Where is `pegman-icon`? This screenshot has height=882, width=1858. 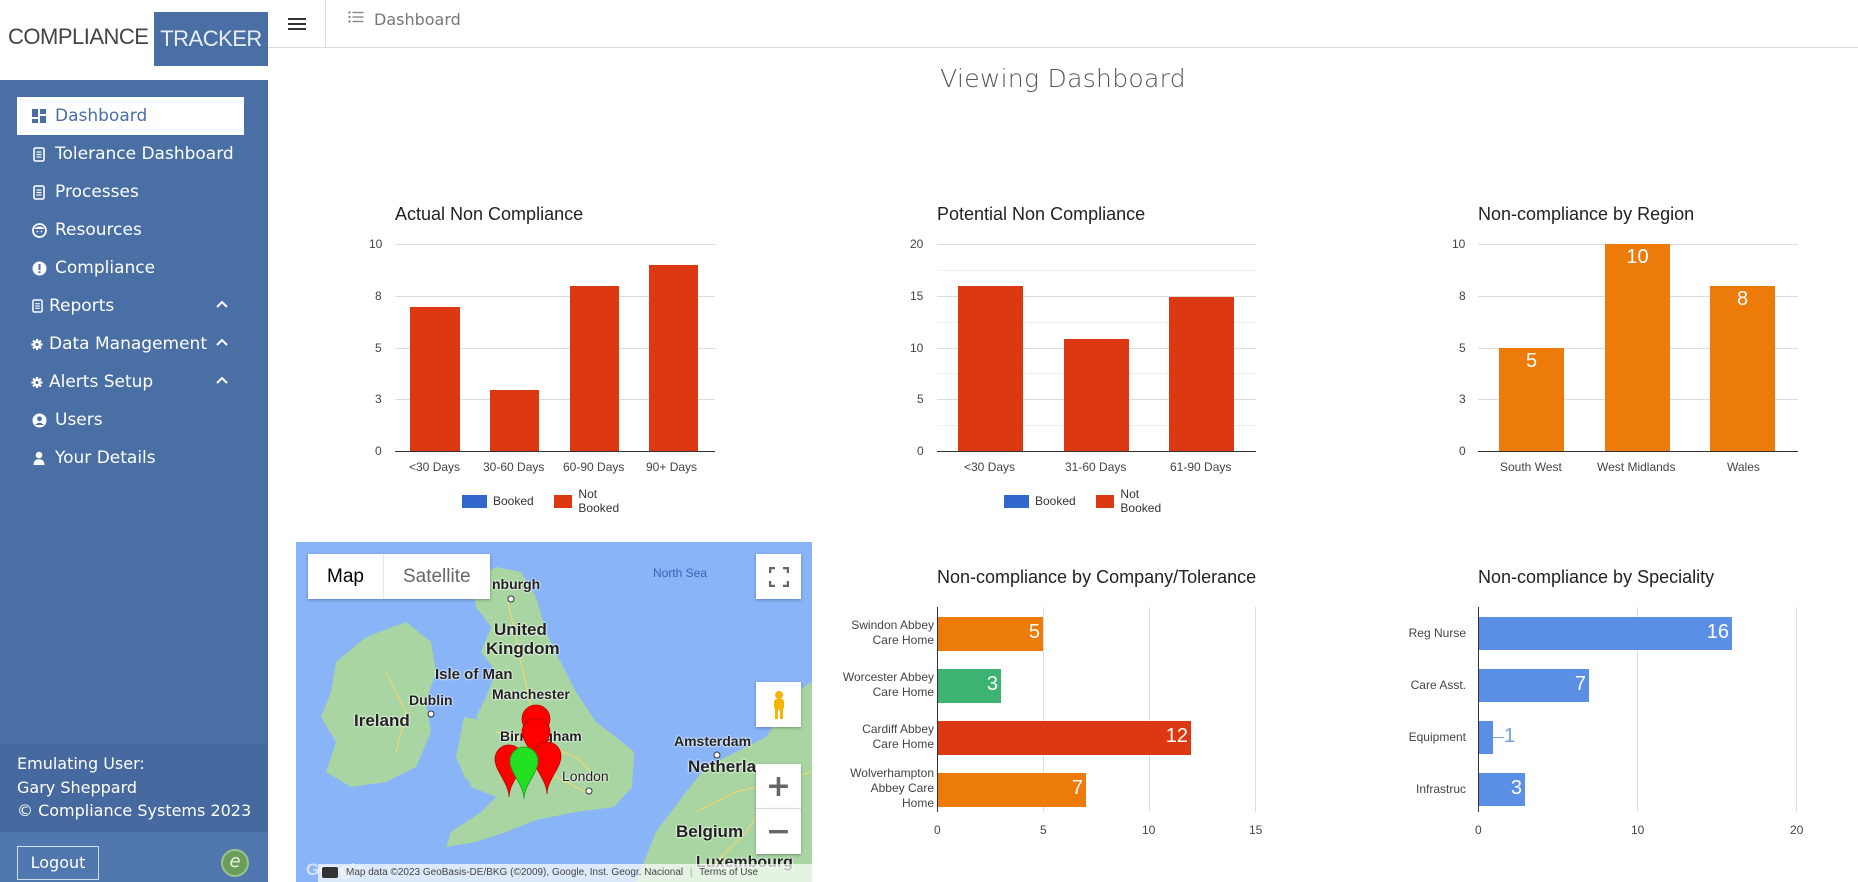 pegman-icon is located at coordinates (778, 704).